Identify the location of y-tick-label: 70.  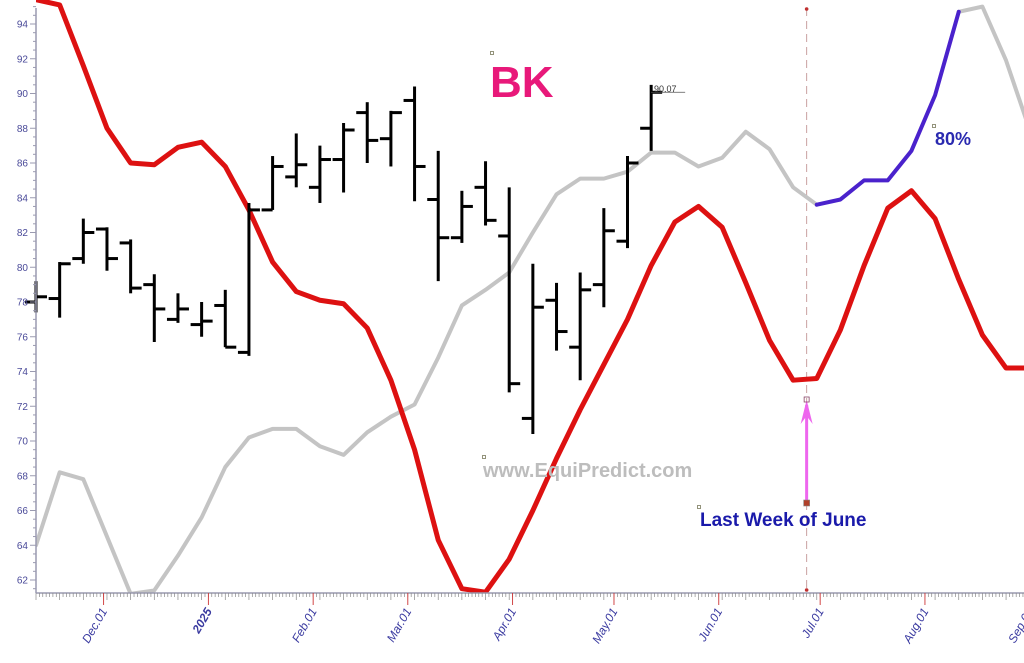
(23, 442).